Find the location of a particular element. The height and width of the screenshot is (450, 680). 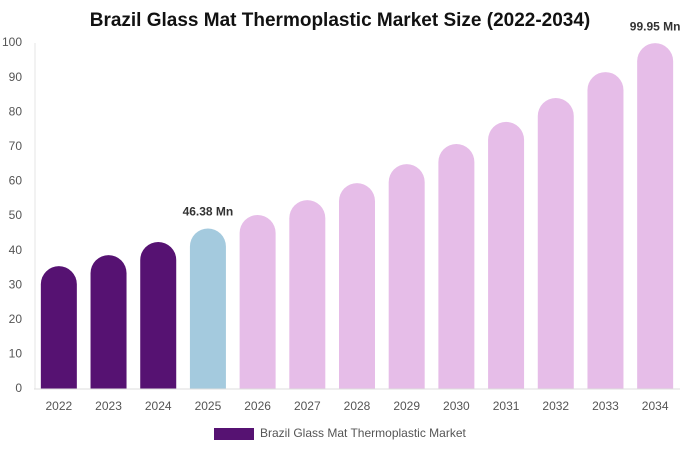

y-tick-label: 0 is located at coordinates (18, 388).